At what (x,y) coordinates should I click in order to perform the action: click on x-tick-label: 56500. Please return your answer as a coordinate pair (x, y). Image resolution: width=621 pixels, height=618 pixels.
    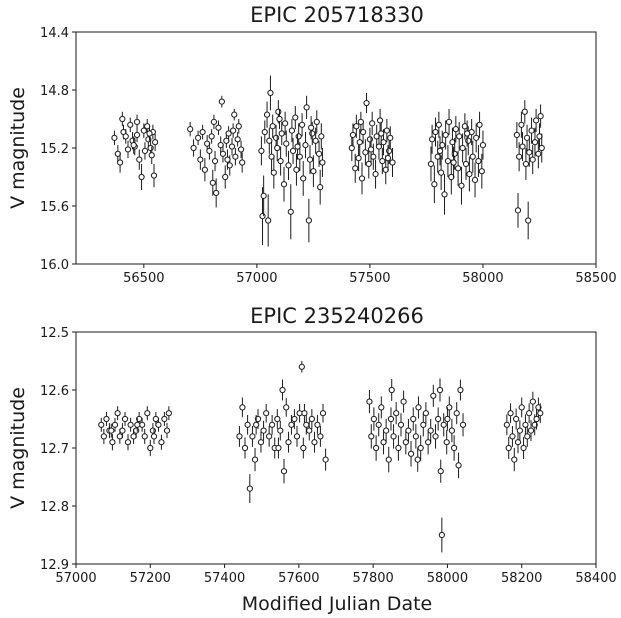
    Looking at the image, I should click on (143, 278).